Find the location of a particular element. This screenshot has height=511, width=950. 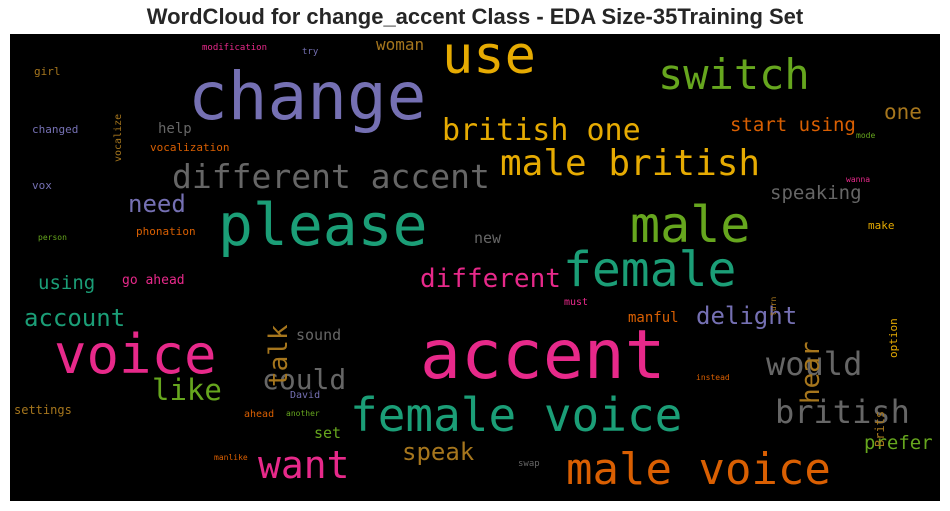

word-male-voice: male voice is located at coordinates (698, 469).